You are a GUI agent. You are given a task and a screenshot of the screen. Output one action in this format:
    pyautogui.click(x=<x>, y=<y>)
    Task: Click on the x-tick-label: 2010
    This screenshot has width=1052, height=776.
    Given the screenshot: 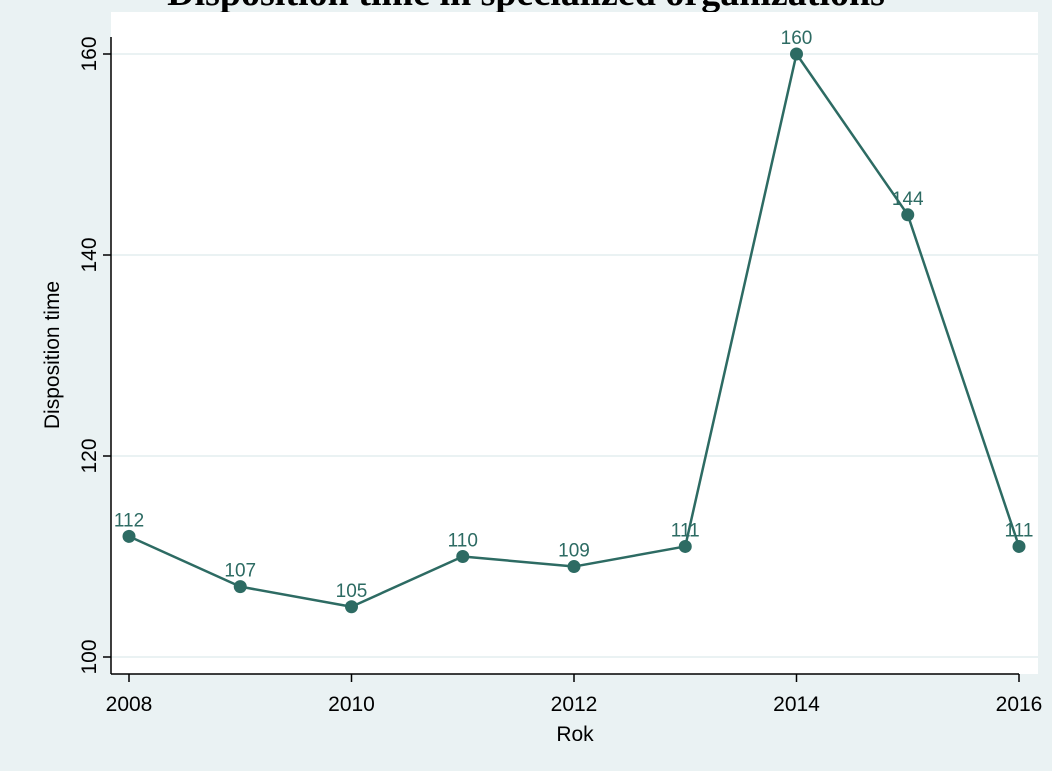 What is the action you would take?
    pyautogui.click(x=351, y=704)
    